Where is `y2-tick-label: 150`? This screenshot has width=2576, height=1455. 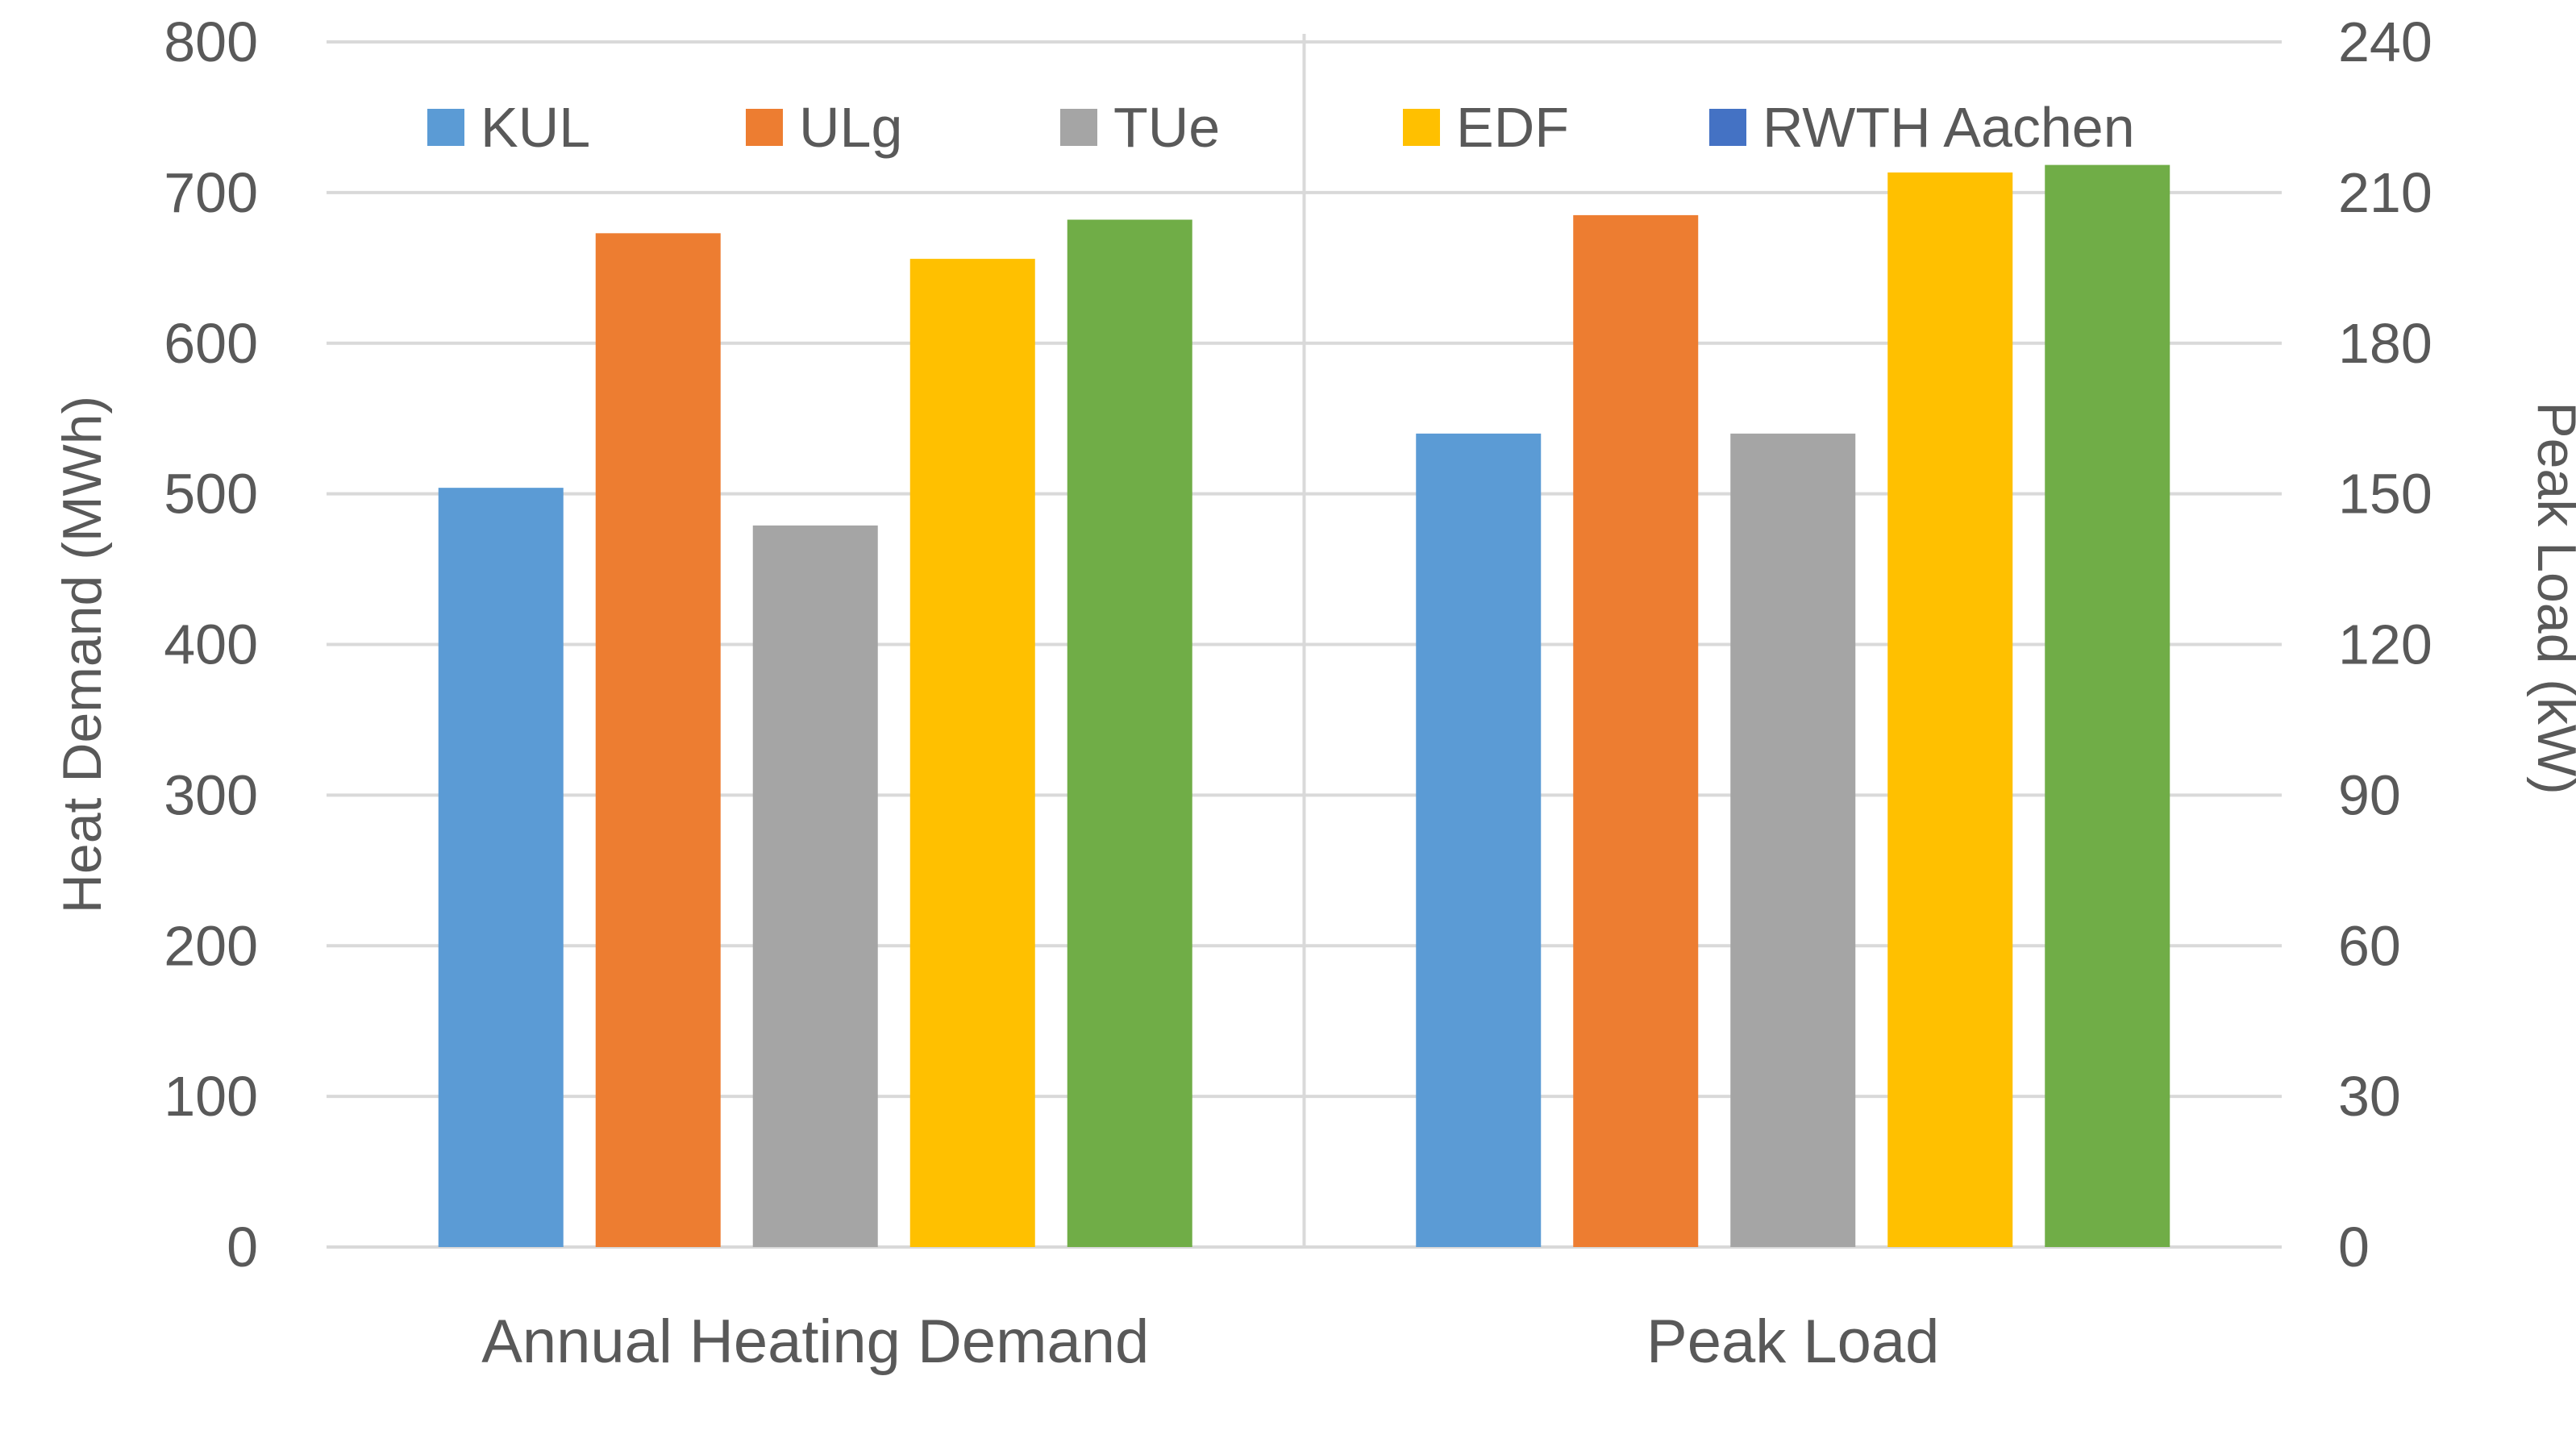 y2-tick-label: 150 is located at coordinates (2385, 494).